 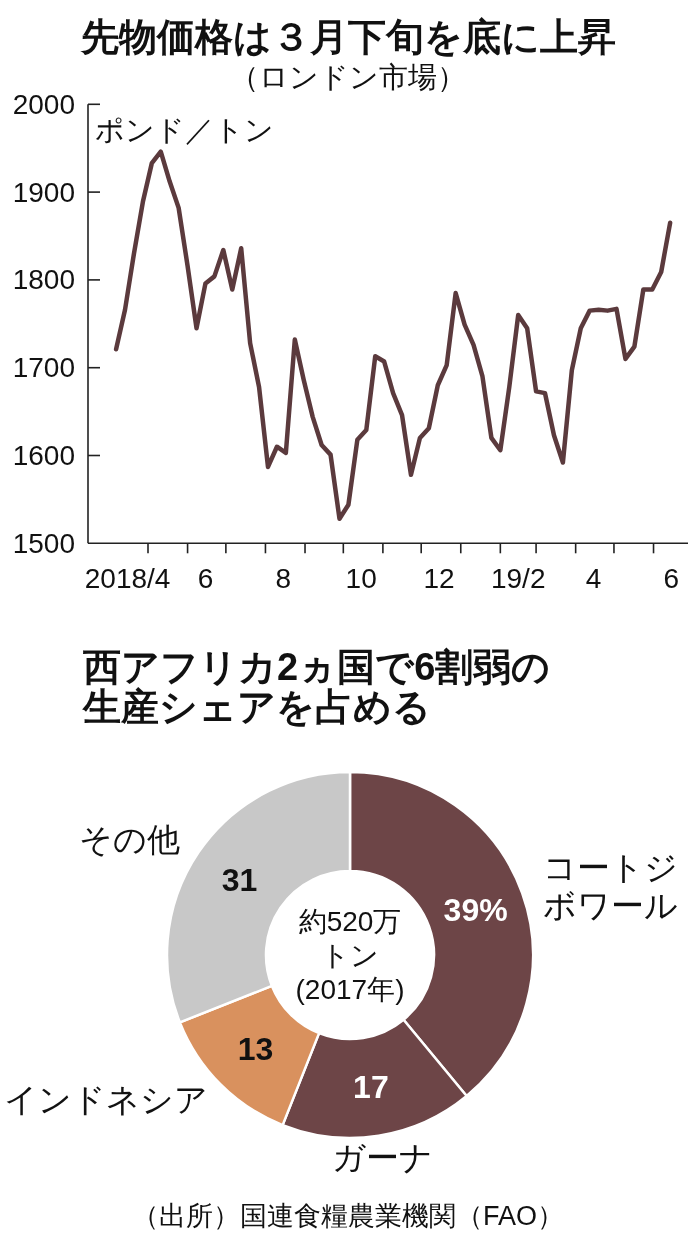 I want to click on title: 西アフリカ2ヵ国で6割弱の生産シェアを占める, so click(x=317, y=687).